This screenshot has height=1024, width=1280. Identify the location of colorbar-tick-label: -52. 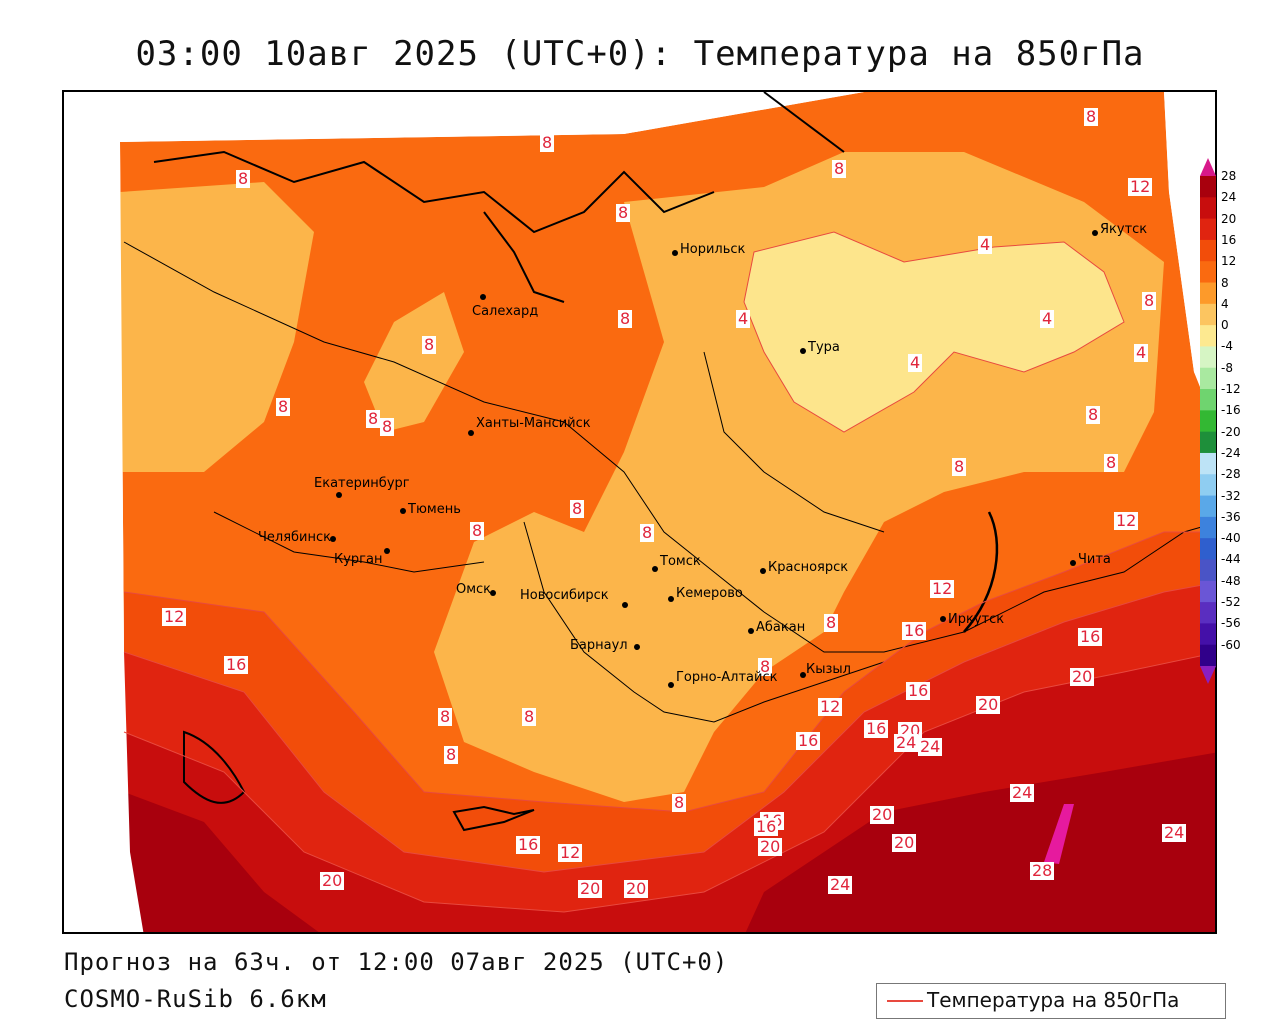
(1231, 602).